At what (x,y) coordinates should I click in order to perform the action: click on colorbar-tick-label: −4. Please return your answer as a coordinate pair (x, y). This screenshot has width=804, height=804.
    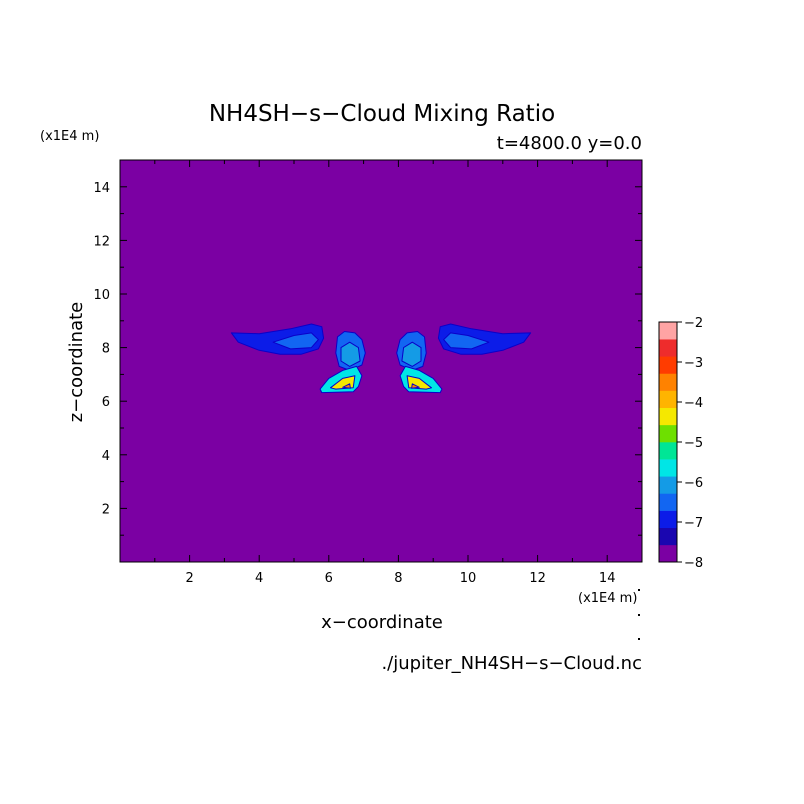
    Looking at the image, I should click on (693, 403).